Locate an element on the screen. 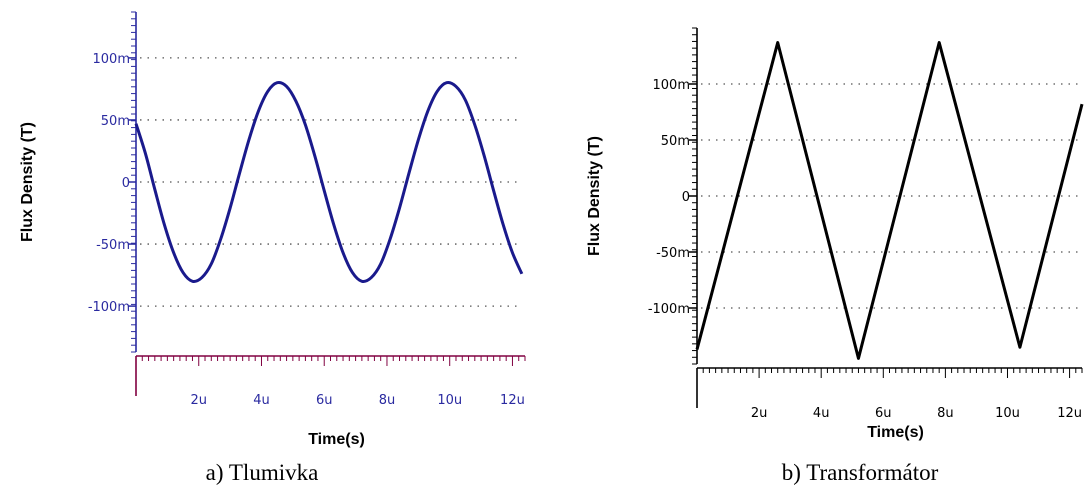  panel-caption: a) Tlumivka is located at coordinates (262, 472).